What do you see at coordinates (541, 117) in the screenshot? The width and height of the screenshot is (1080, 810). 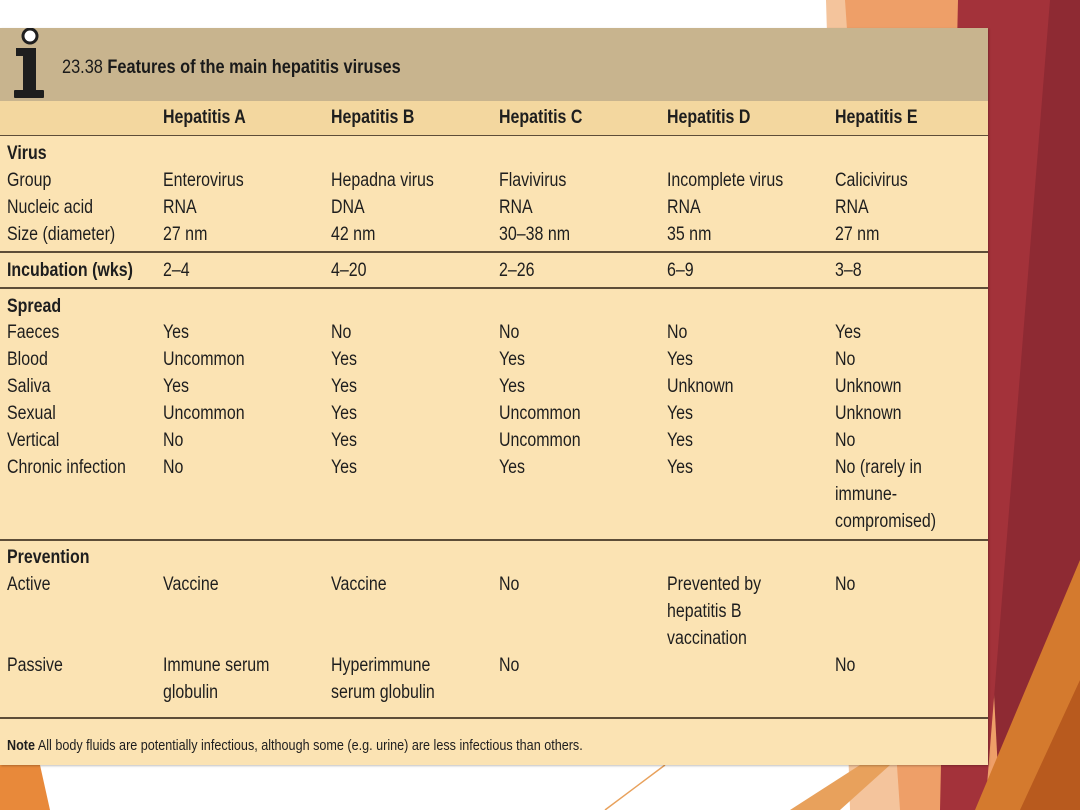 I see `col-header-hepatitis-c: Hepatitis C` at bounding box center [541, 117].